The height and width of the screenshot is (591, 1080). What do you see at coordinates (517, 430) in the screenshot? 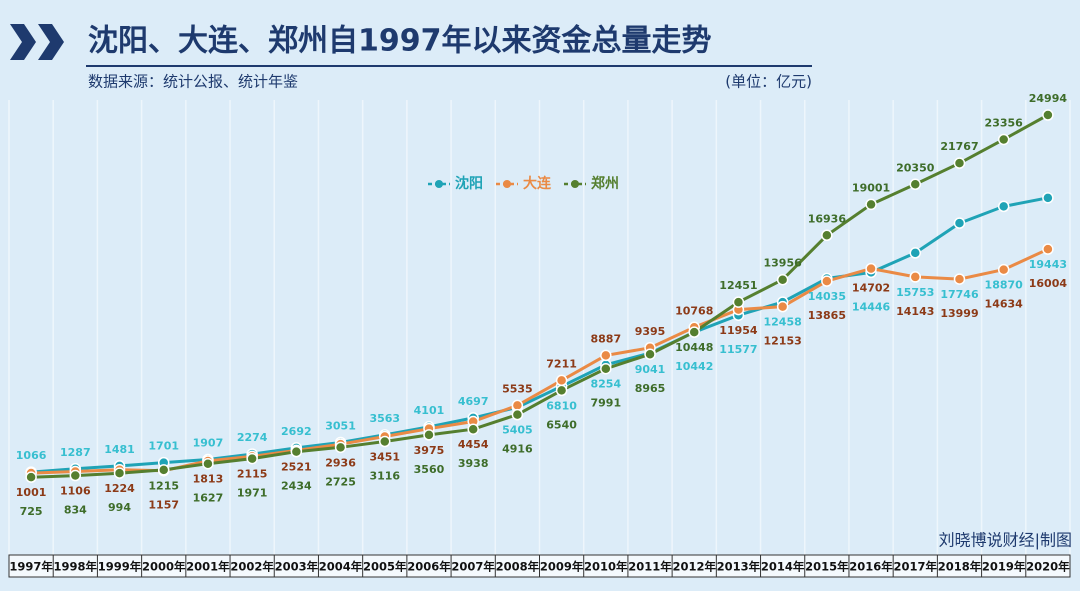
I see `value-label: 5405` at bounding box center [517, 430].